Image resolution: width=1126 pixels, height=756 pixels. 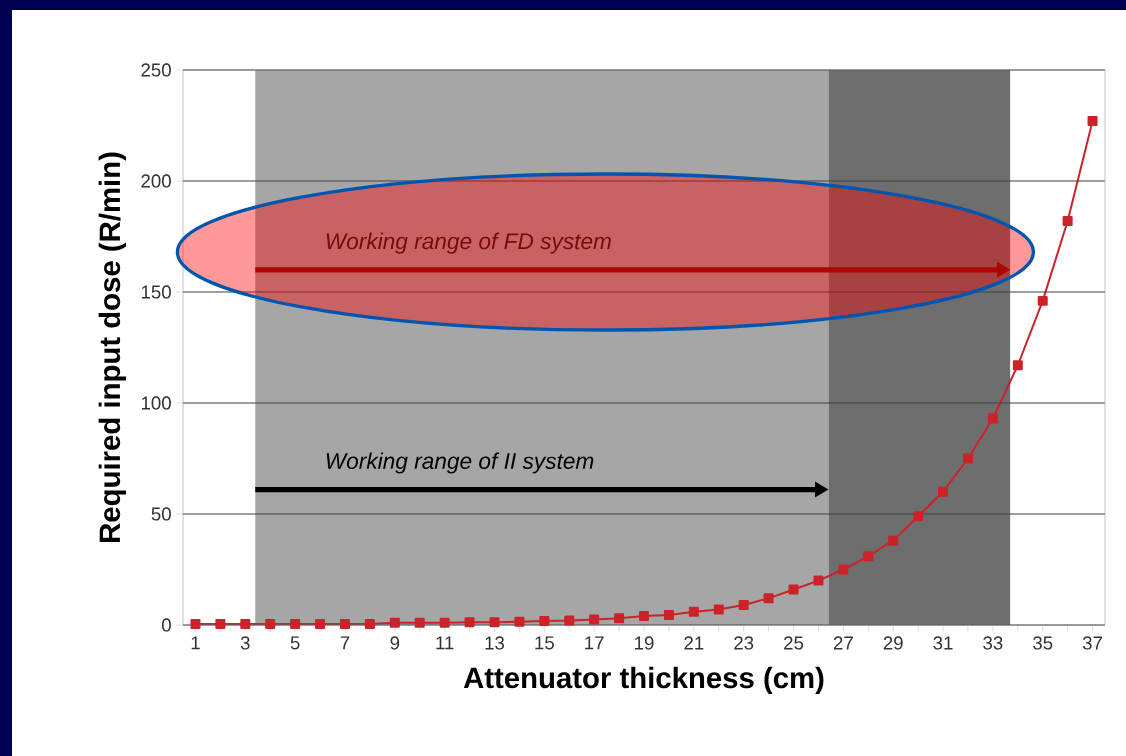 What do you see at coordinates (156, 70) in the screenshot?
I see `y-tick-label: 250` at bounding box center [156, 70].